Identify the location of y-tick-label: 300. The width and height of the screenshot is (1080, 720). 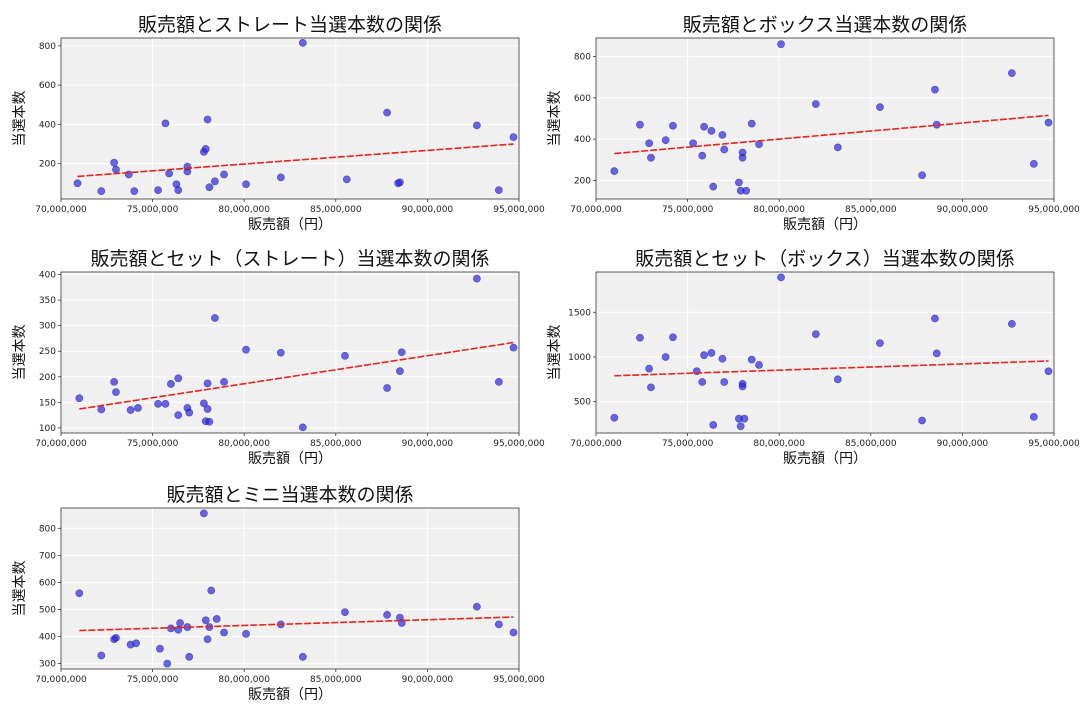
(47, 665).